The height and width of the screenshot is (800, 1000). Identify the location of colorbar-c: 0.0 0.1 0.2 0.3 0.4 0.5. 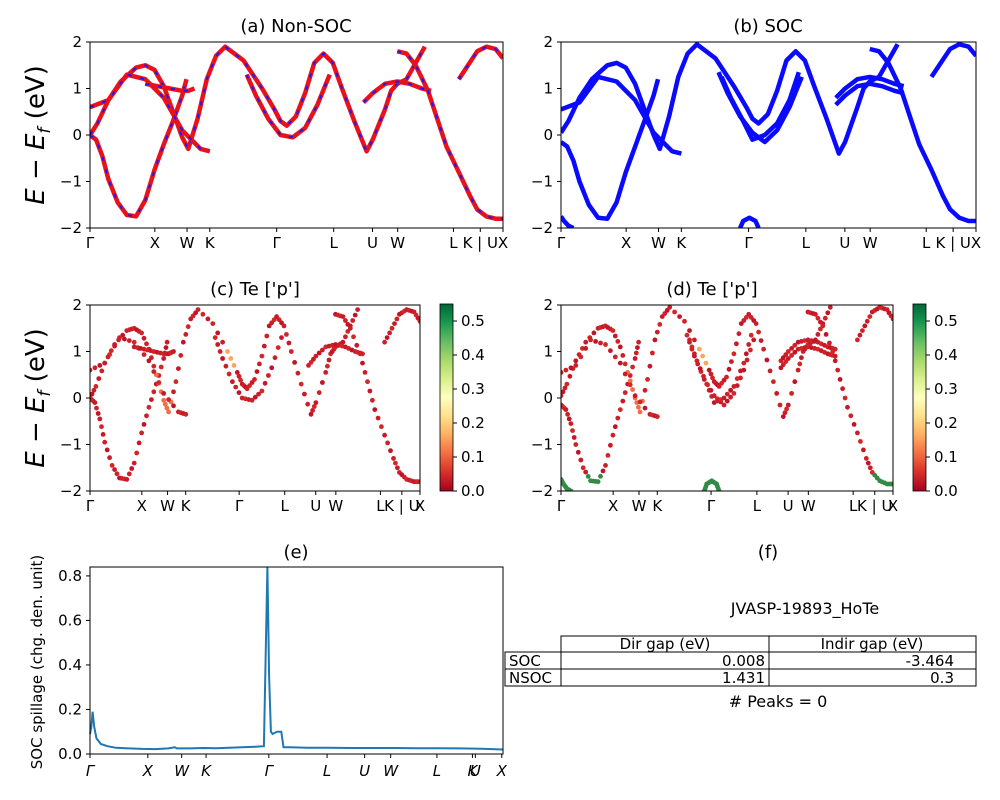
(462, 401).